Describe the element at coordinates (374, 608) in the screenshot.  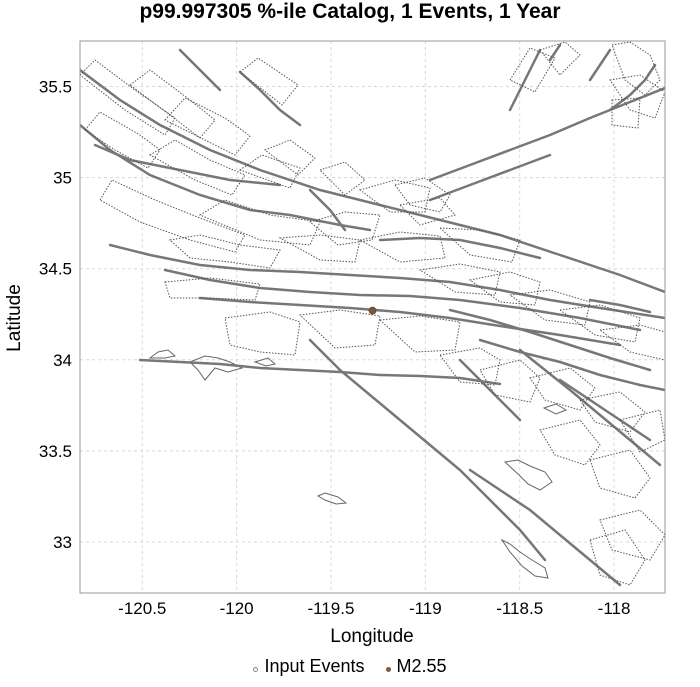
I see `x-axis-ticks: -120.5 -120 -119.5 -119 -118.5 -118` at that location.